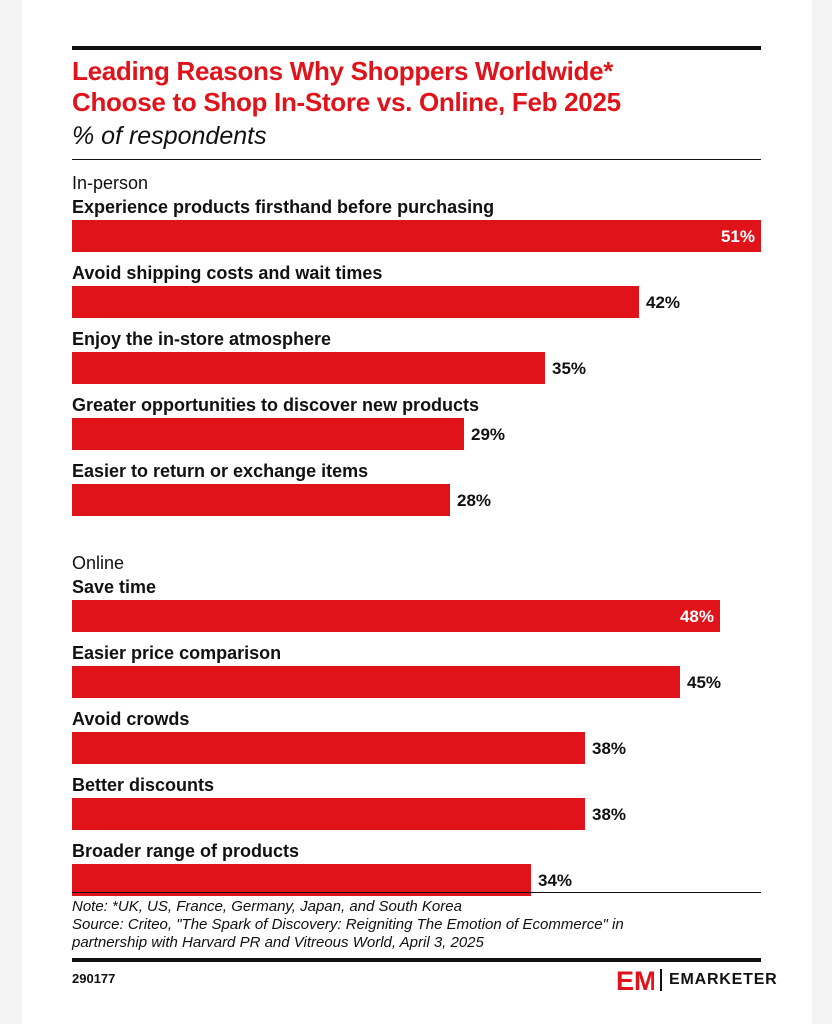 This screenshot has width=832, height=1024. What do you see at coordinates (569, 368) in the screenshot?
I see `data-label: 35%` at bounding box center [569, 368].